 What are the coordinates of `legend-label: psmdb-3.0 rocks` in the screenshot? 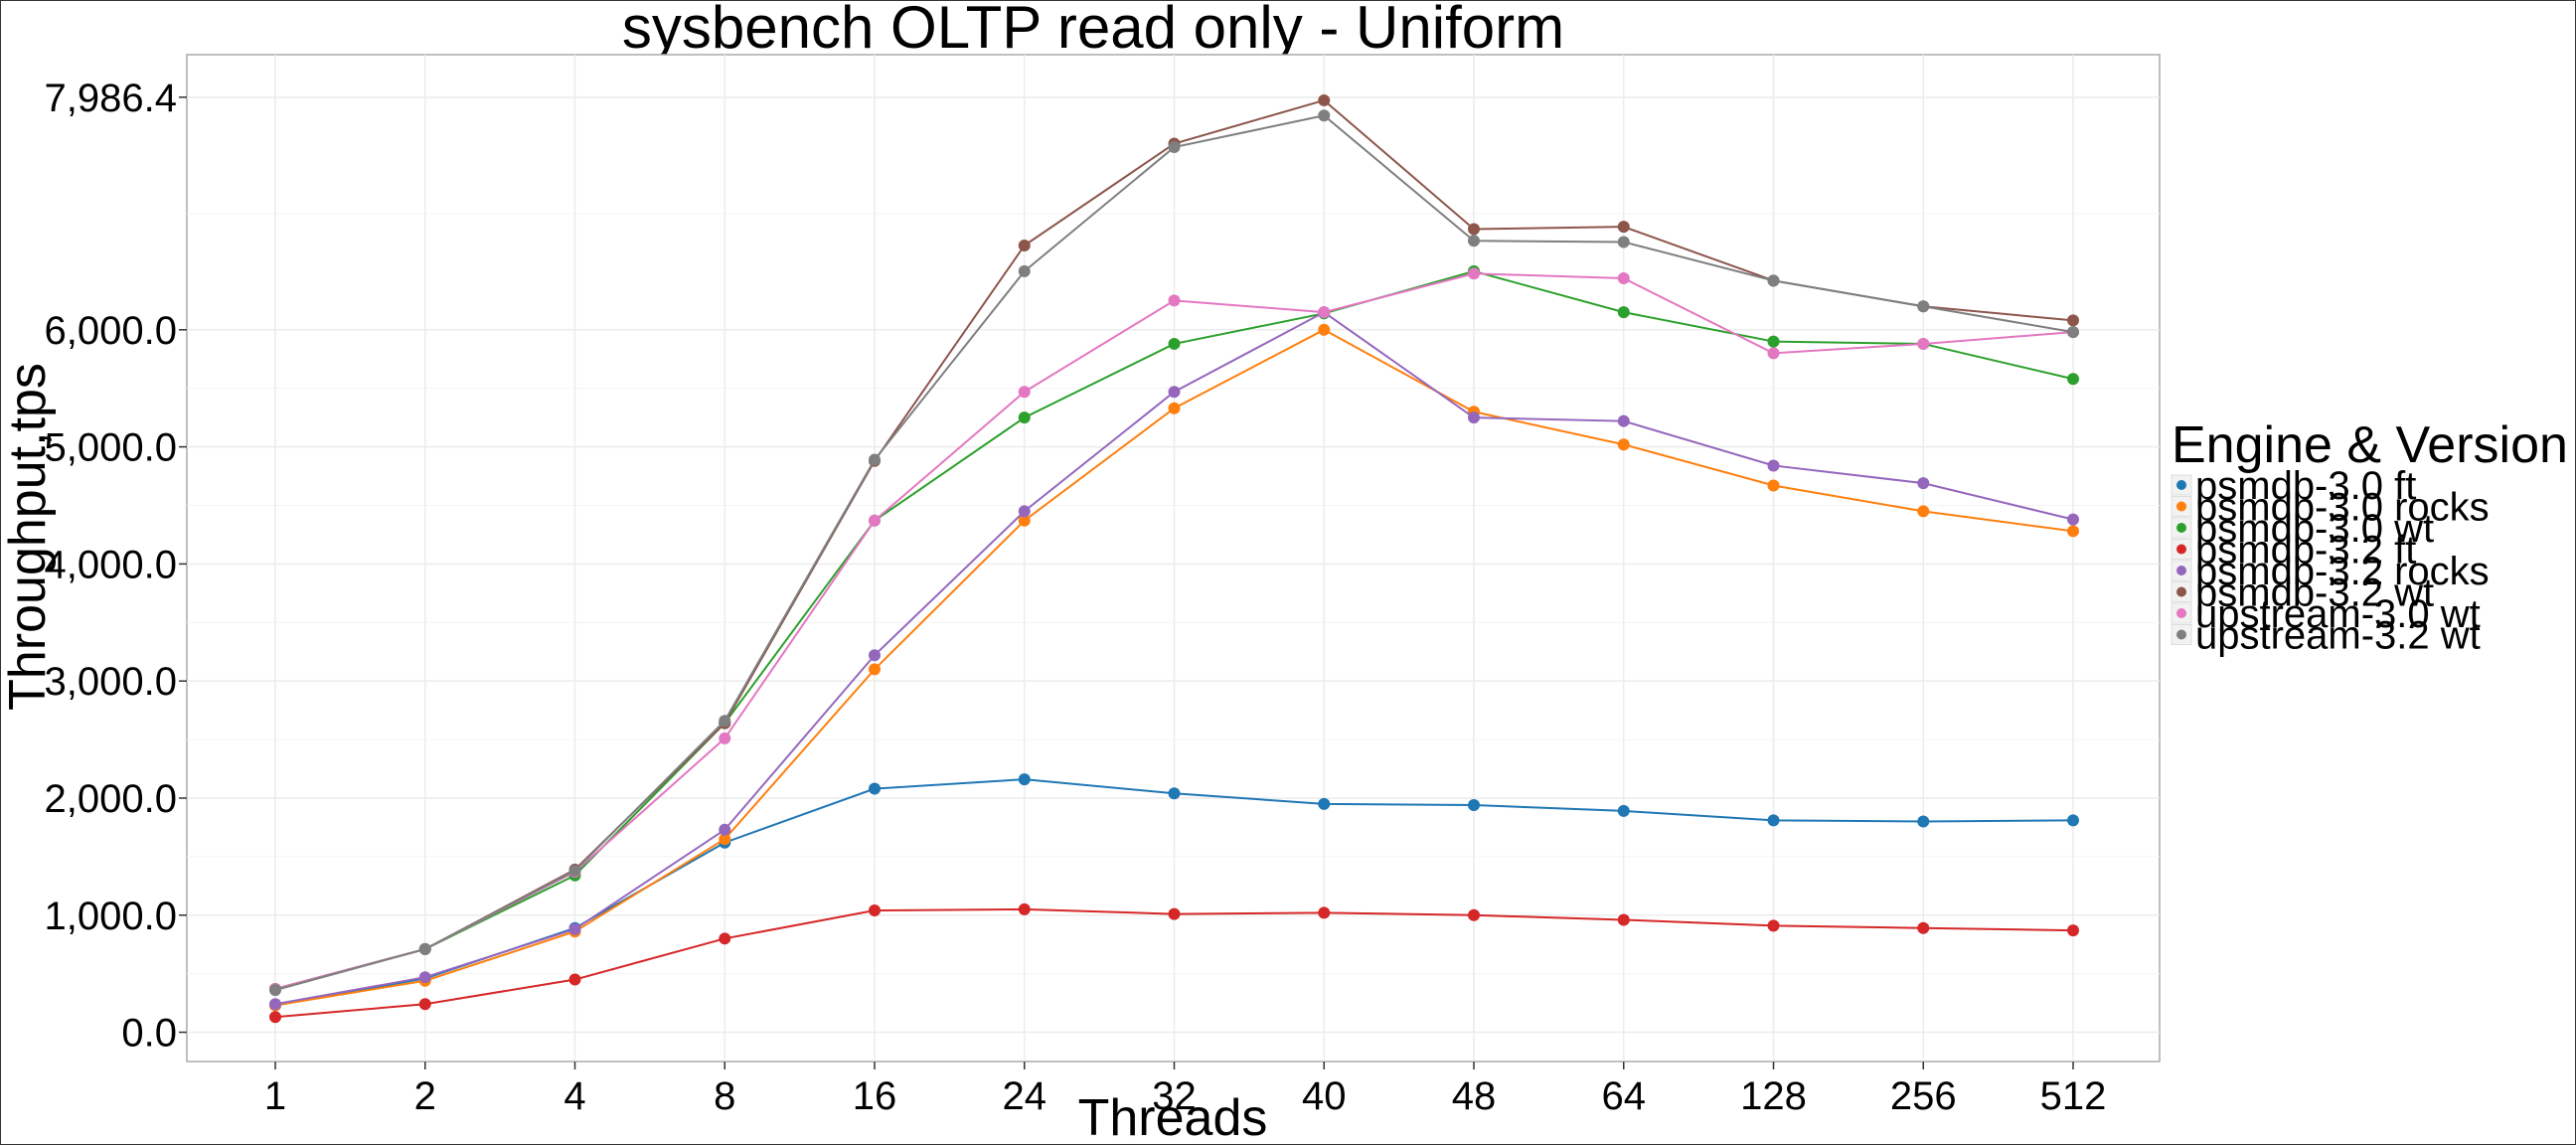 It's located at (2342, 508).